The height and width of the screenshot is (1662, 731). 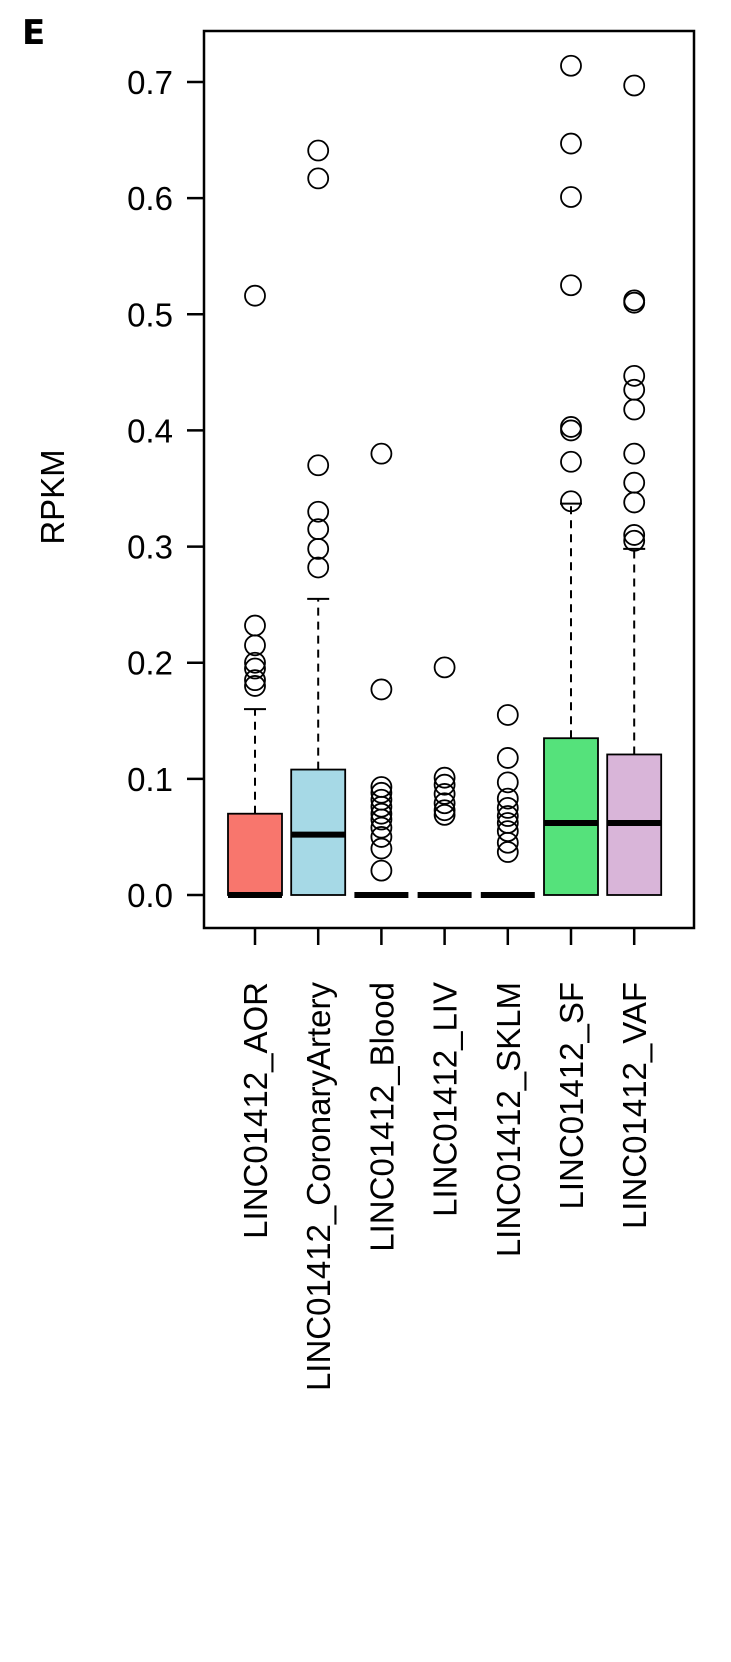 What do you see at coordinates (150, 82) in the screenshot?
I see `y-tick-label: 0.7` at bounding box center [150, 82].